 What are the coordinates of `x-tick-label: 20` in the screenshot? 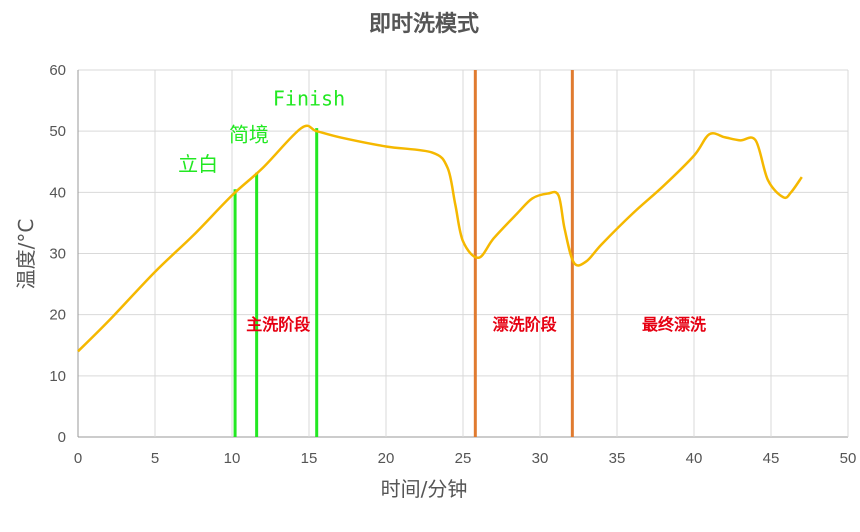 It's located at (386, 458).